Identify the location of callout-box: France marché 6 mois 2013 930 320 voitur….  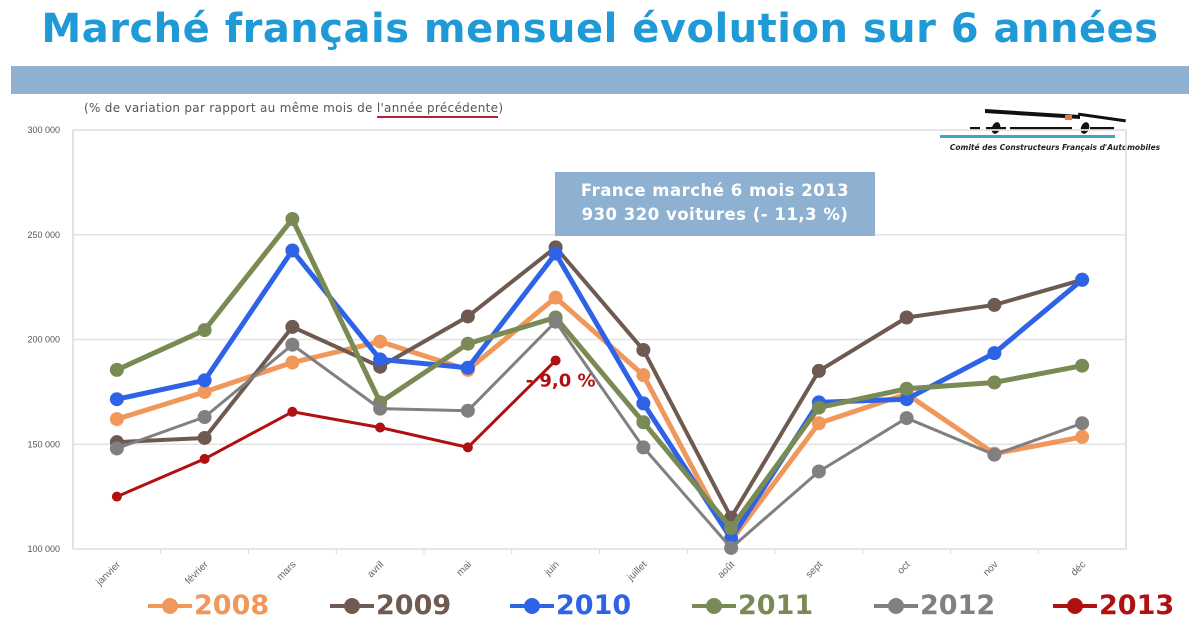
(715, 204).